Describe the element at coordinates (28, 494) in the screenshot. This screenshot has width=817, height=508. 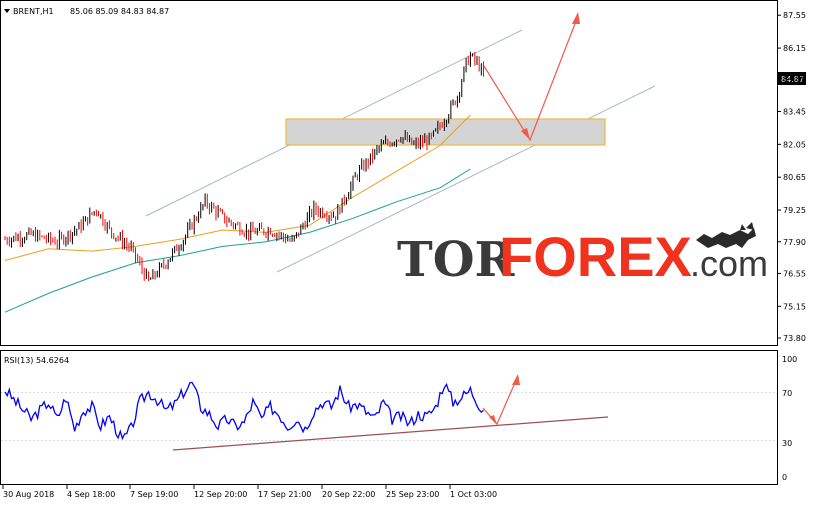
I see `x-tick-label: 30 Aug 2018` at that location.